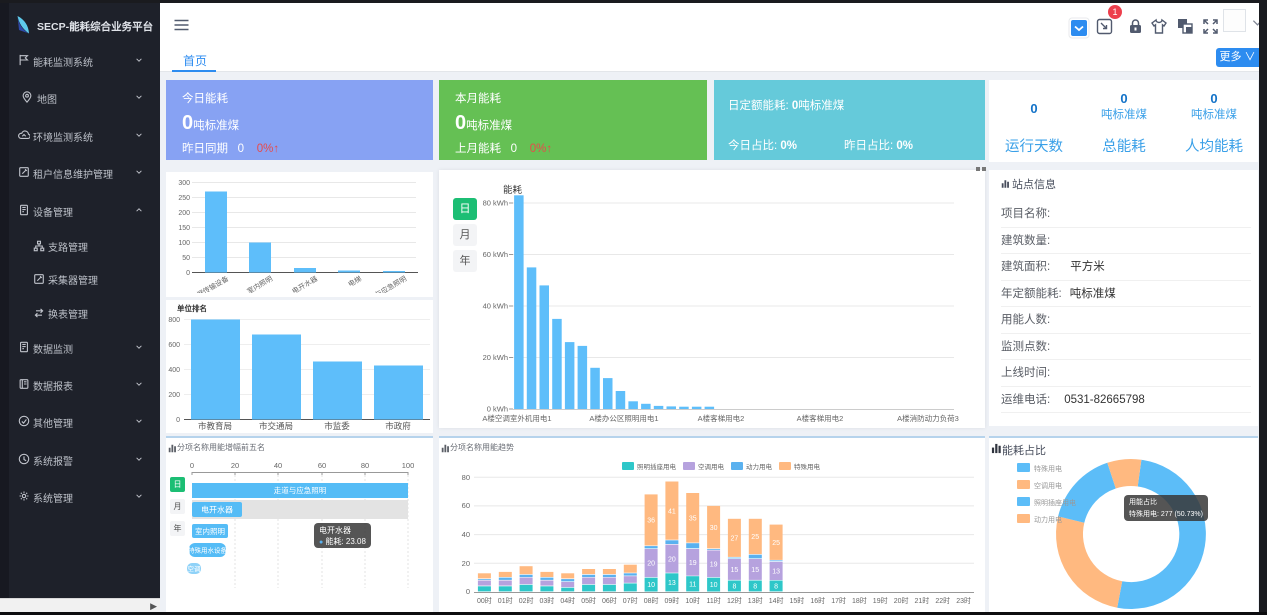  I want to click on svg-text: 01时, so click(505, 600).